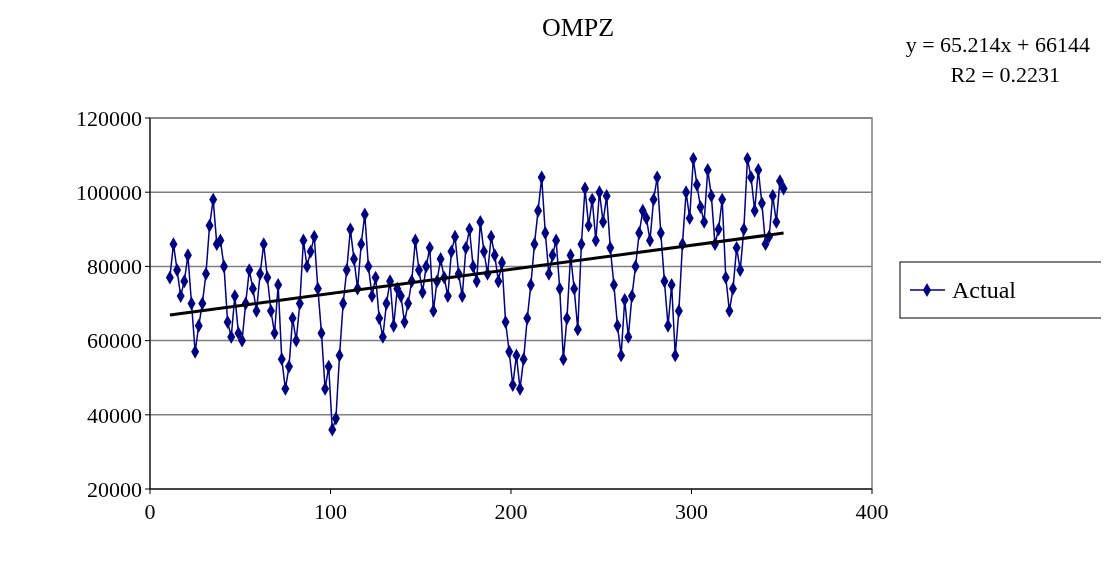 Image resolution: width=1109 pixels, height=569 pixels. Describe the element at coordinates (114, 489) in the screenshot. I see `y-tick-label: 20000` at that location.